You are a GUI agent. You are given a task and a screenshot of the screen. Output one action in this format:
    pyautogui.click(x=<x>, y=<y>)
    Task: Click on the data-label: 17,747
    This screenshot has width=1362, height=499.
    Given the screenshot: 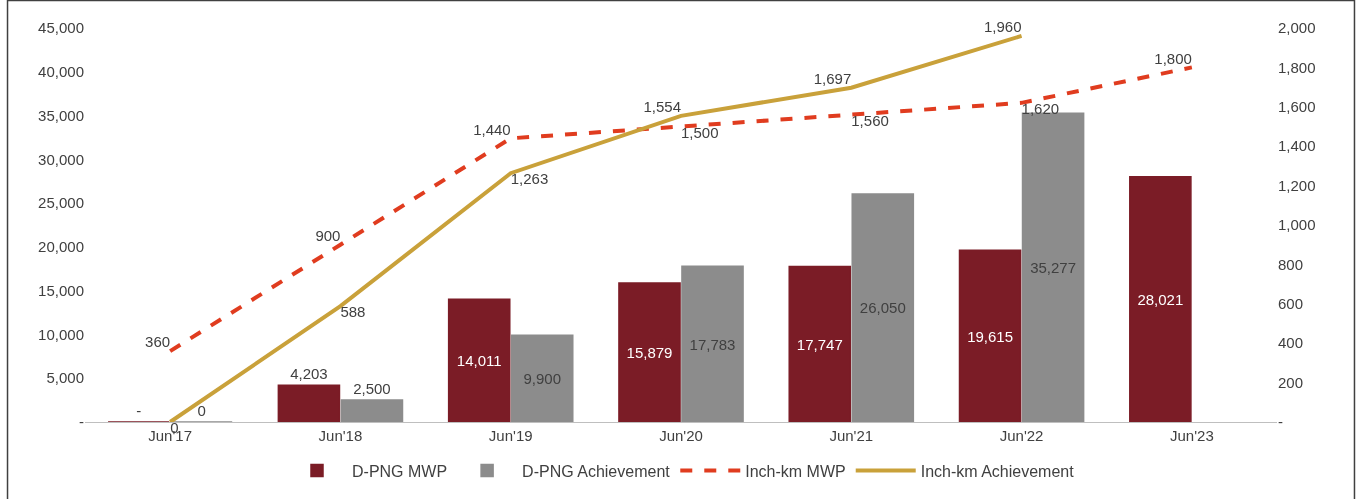 What is the action you would take?
    pyautogui.click(x=819, y=344)
    